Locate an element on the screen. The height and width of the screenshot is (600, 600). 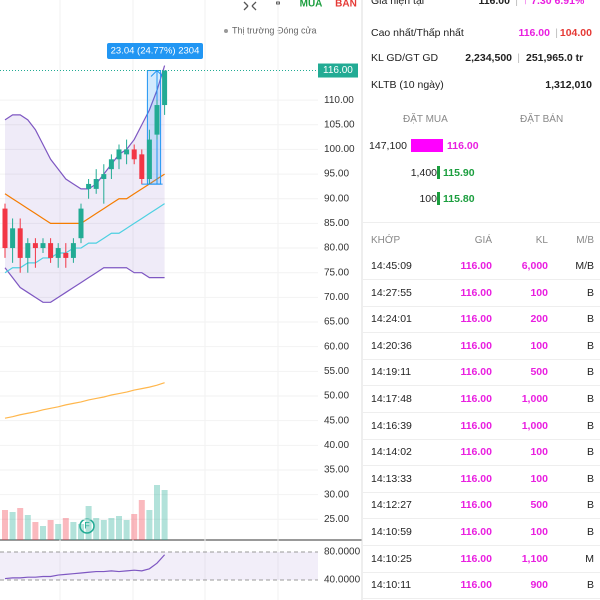
y-tick-label: 105.00 is located at coordinates (339, 124).